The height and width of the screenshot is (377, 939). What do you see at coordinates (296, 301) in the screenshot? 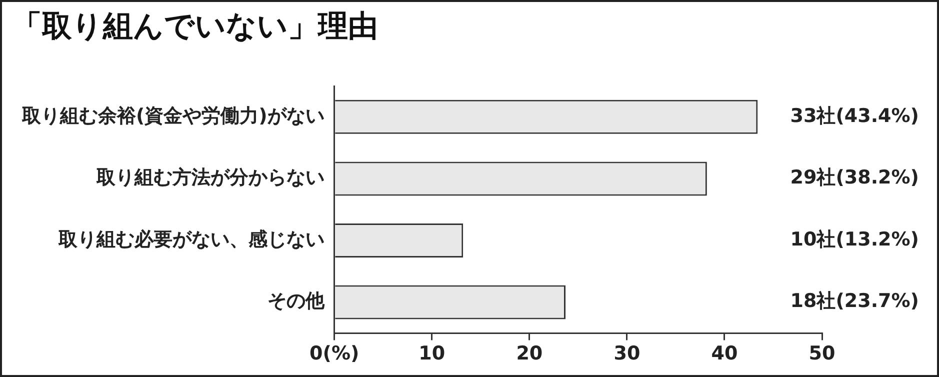
I see `y-tick-label: その他` at bounding box center [296, 301].